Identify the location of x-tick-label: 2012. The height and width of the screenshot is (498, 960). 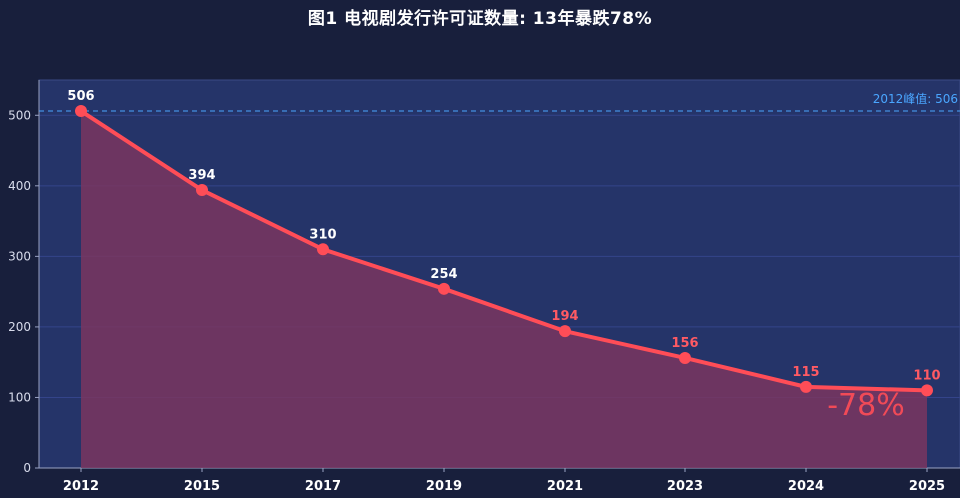
(81, 486).